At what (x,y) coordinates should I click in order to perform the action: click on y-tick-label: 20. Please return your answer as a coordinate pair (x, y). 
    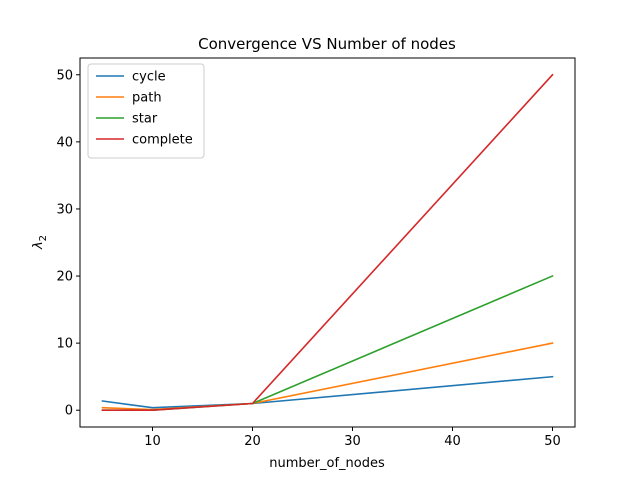
    Looking at the image, I should click on (64, 277).